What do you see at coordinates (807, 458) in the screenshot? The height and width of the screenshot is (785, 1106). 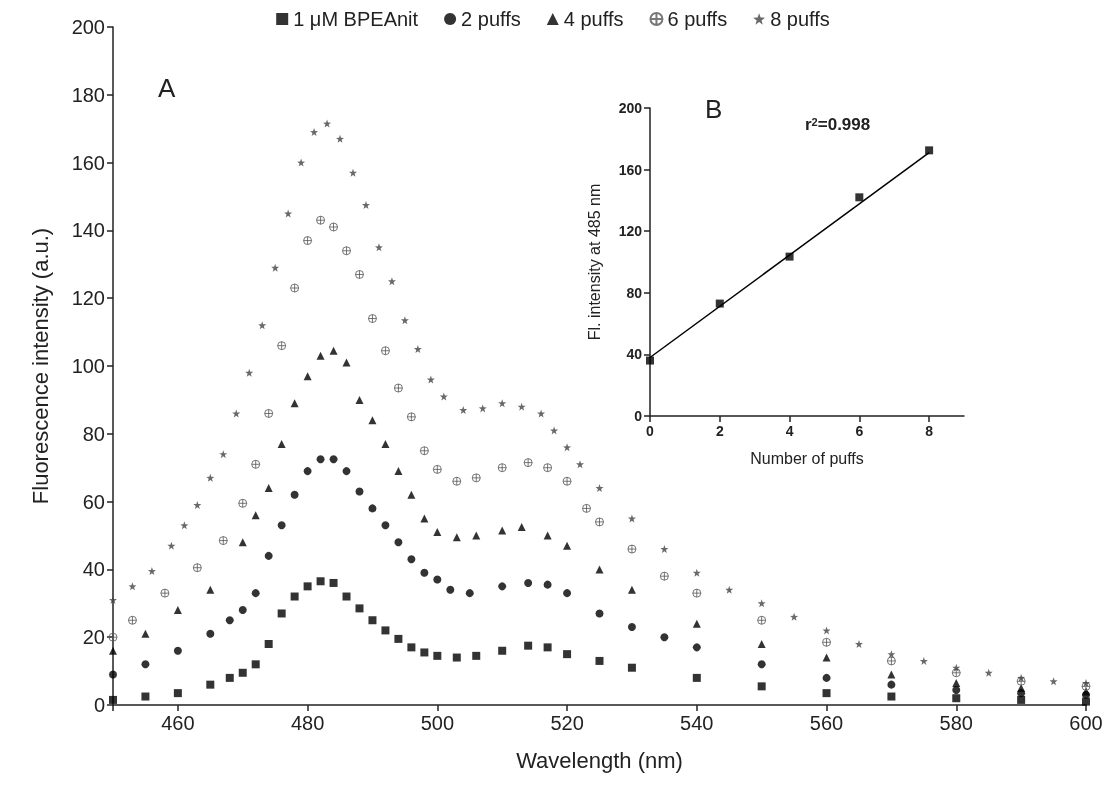 I see `x-axis-title: Number of puffs` at bounding box center [807, 458].